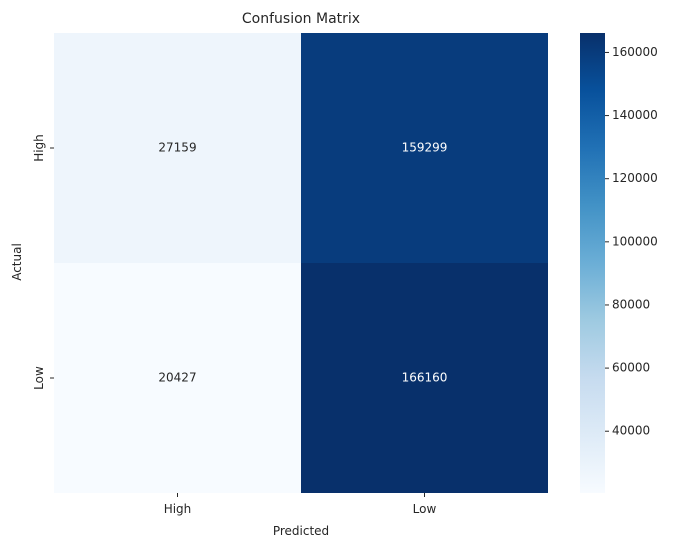 This screenshot has width=675, height=547. I want to click on colorbar-tick-label: 80000, so click(631, 304).